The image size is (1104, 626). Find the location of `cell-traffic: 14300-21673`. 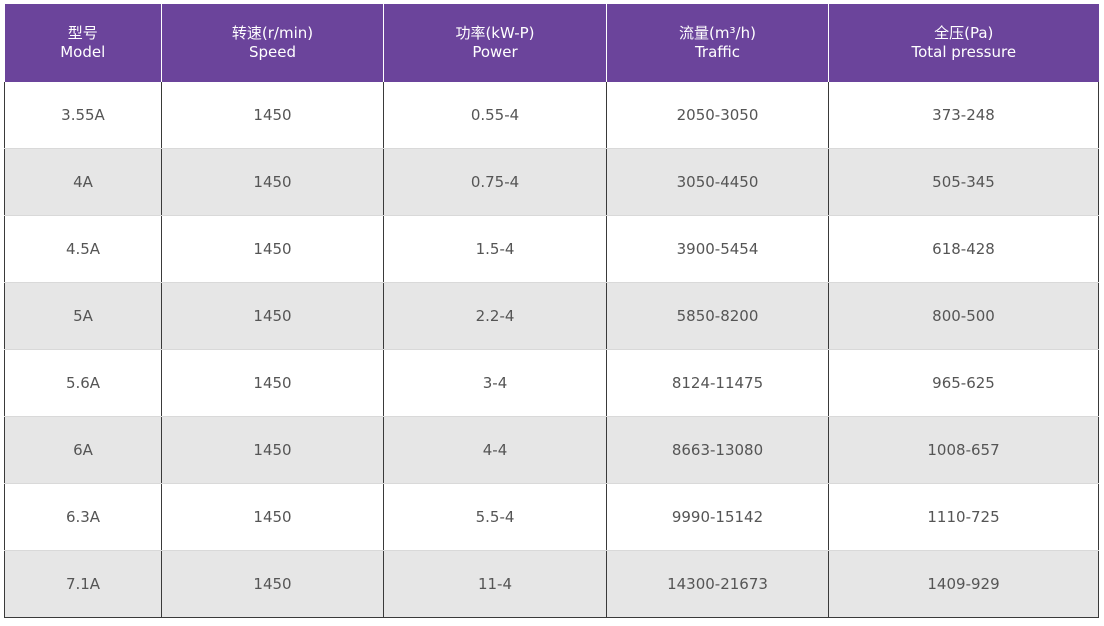

cell-traffic: 14300-21673 is located at coordinates (717, 584).